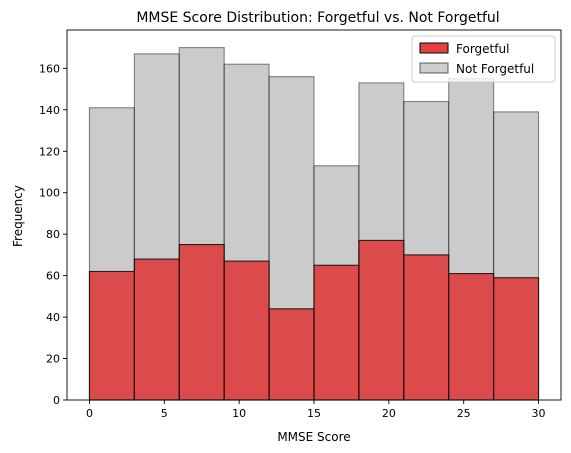  I want to click on y-tick-label: 80, so click(53, 234).